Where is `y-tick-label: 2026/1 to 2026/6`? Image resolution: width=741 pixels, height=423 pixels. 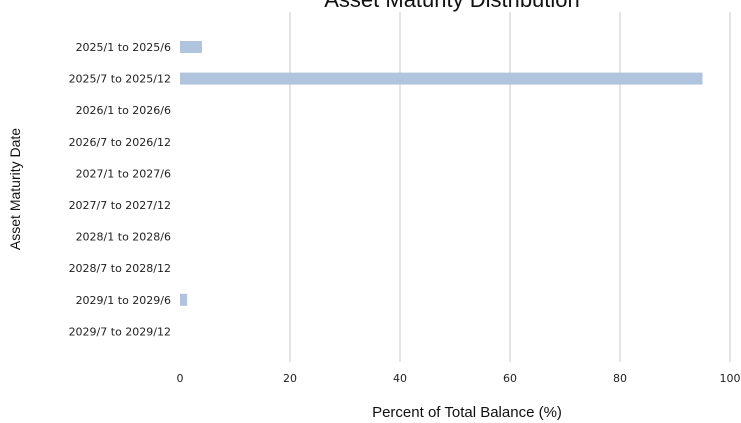
y-tick-label: 2026/1 to 2026/6 is located at coordinates (123, 110).